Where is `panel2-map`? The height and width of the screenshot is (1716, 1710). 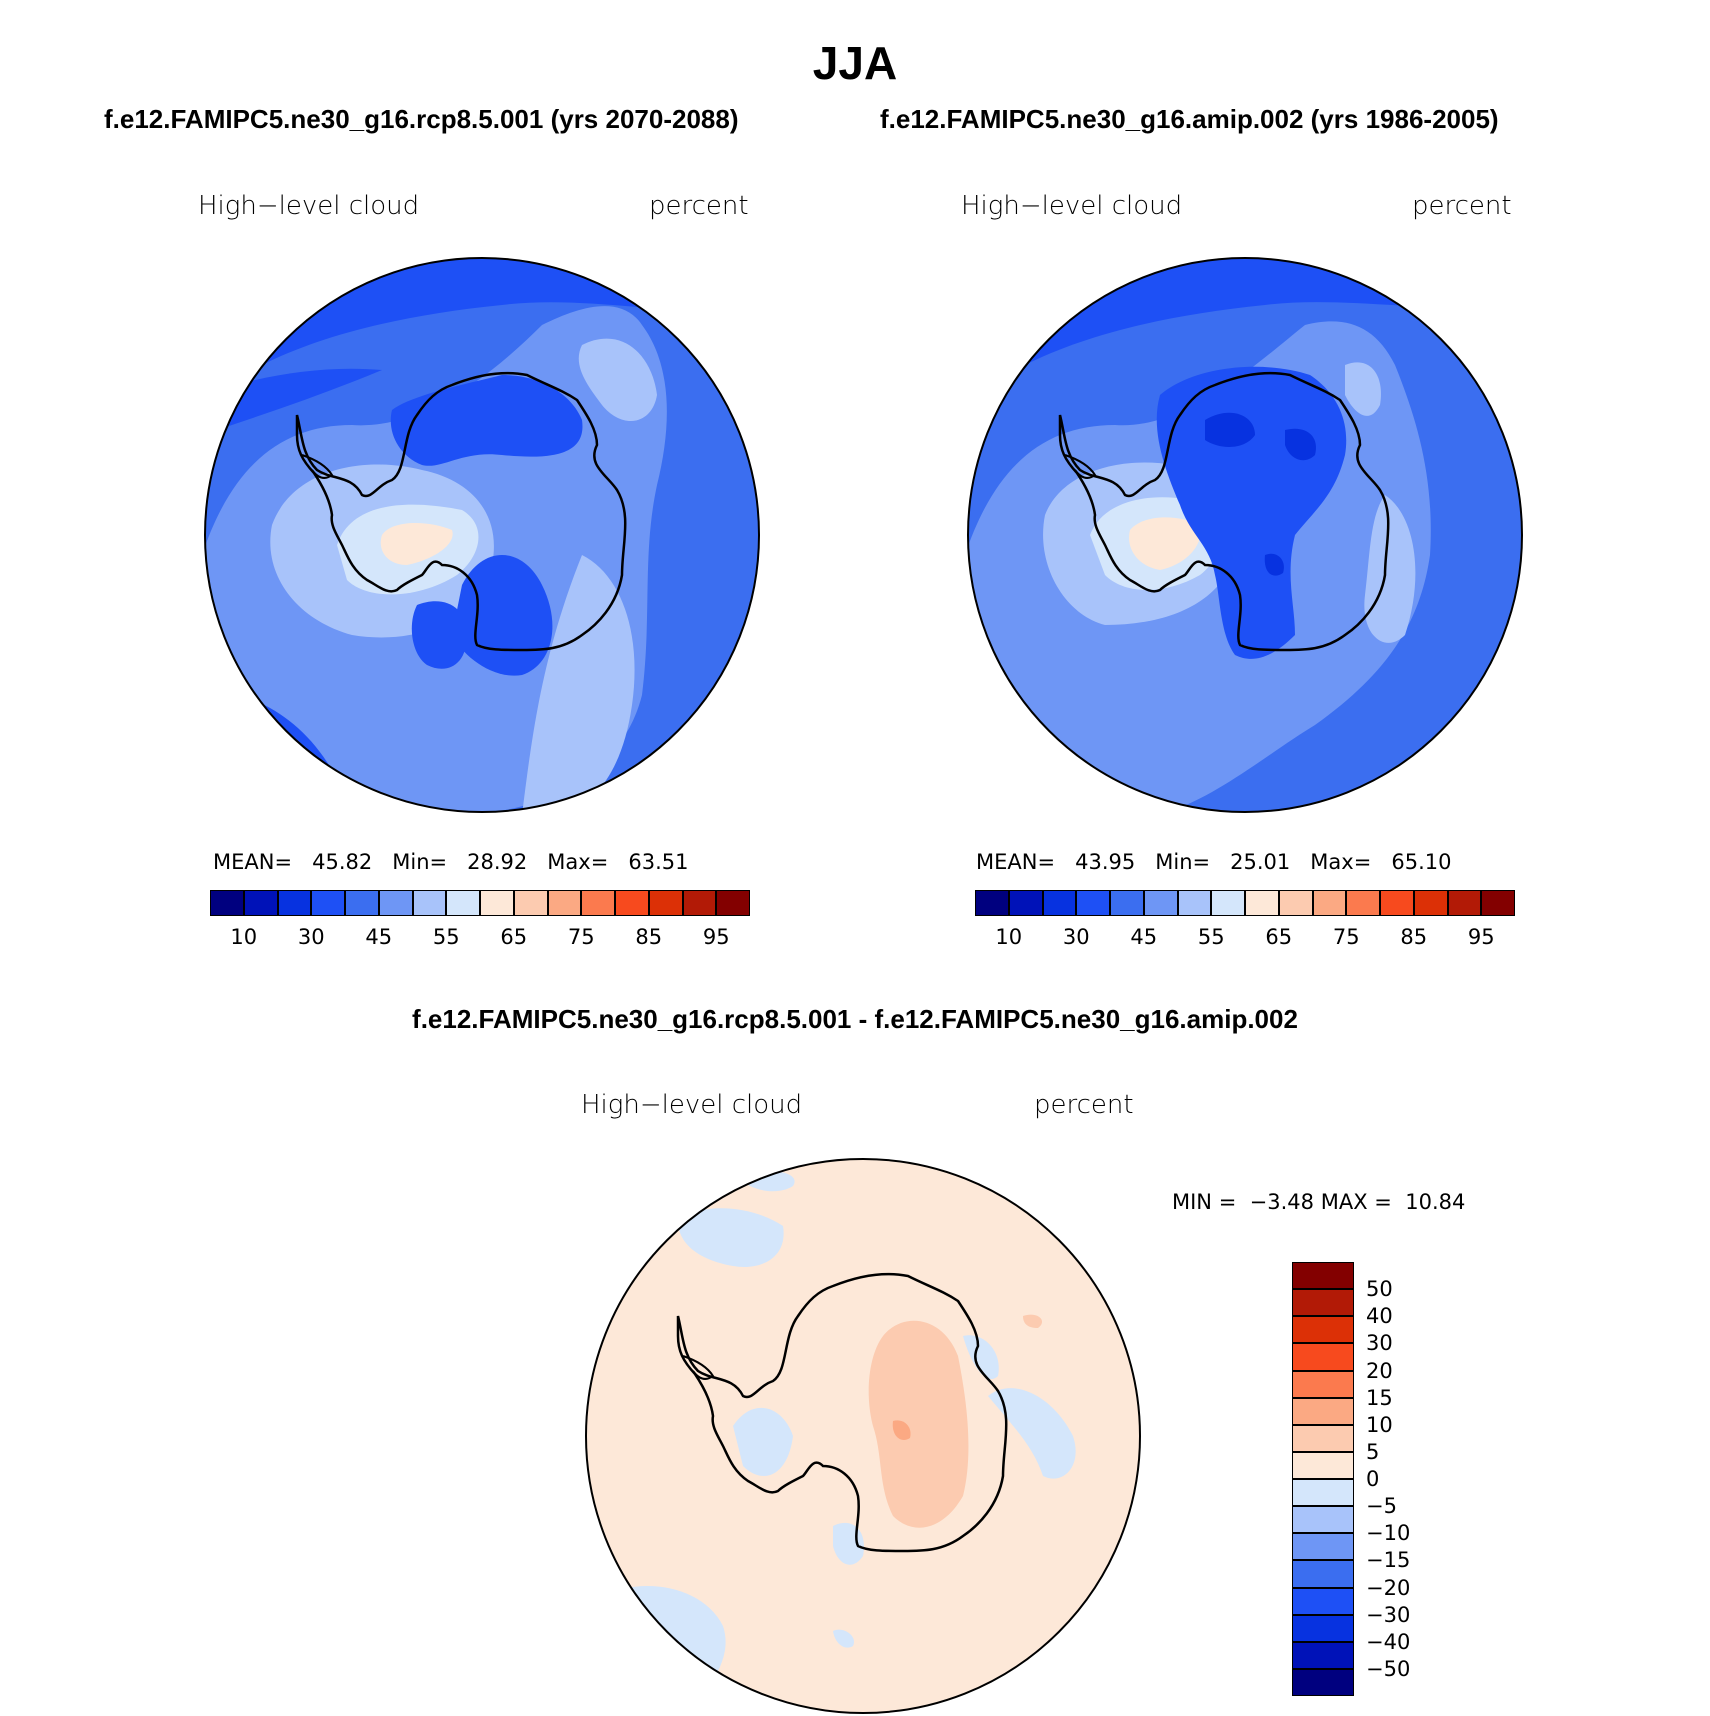 panel2-map is located at coordinates (1245, 535).